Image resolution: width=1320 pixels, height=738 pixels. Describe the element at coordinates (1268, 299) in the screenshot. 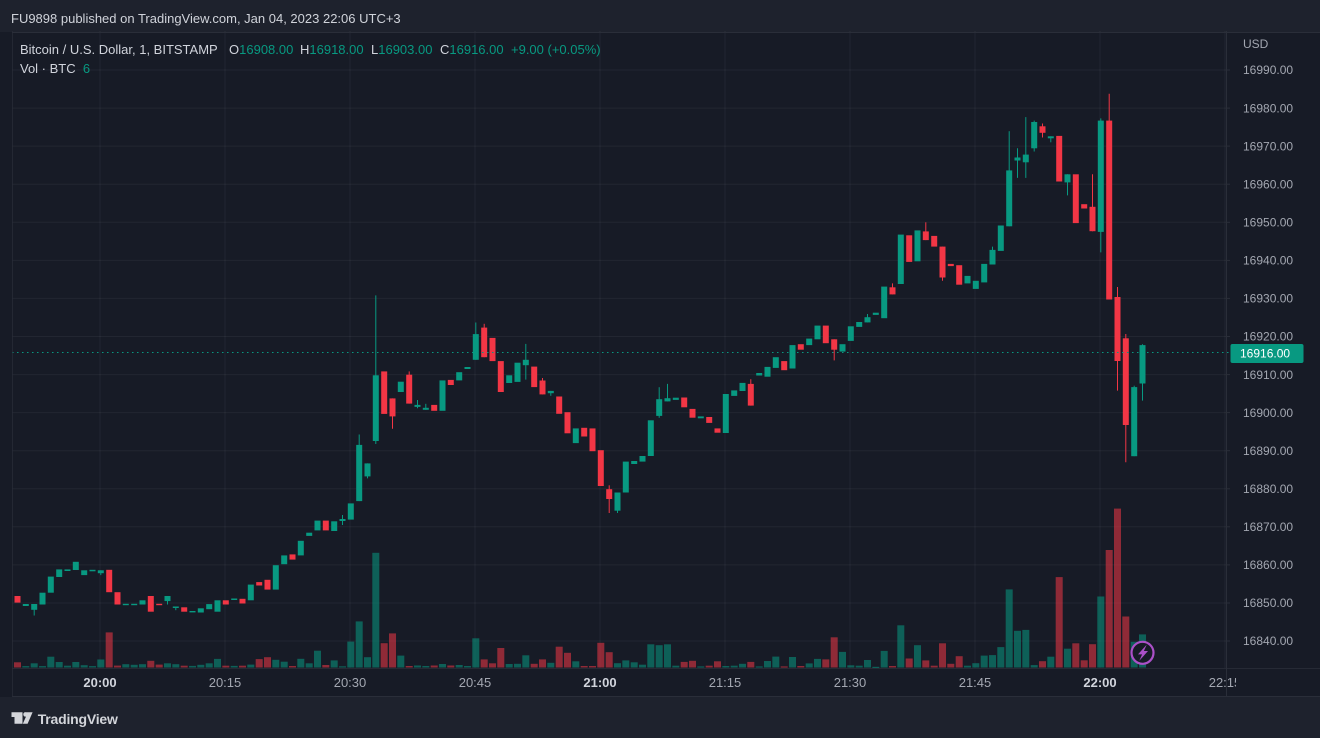

I see `svg-text: 16930.00` at that location.